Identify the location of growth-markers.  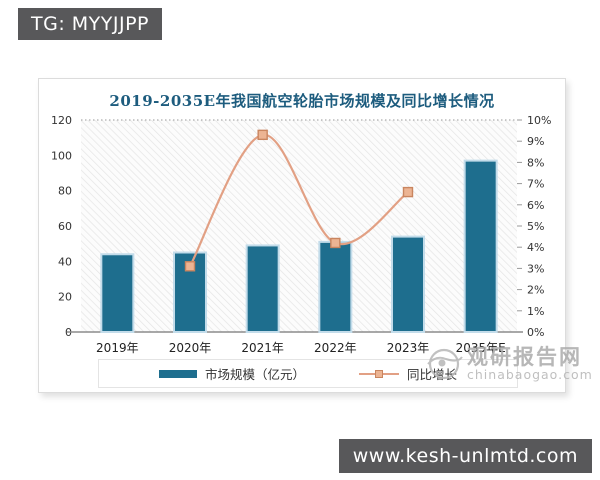
(299, 200).